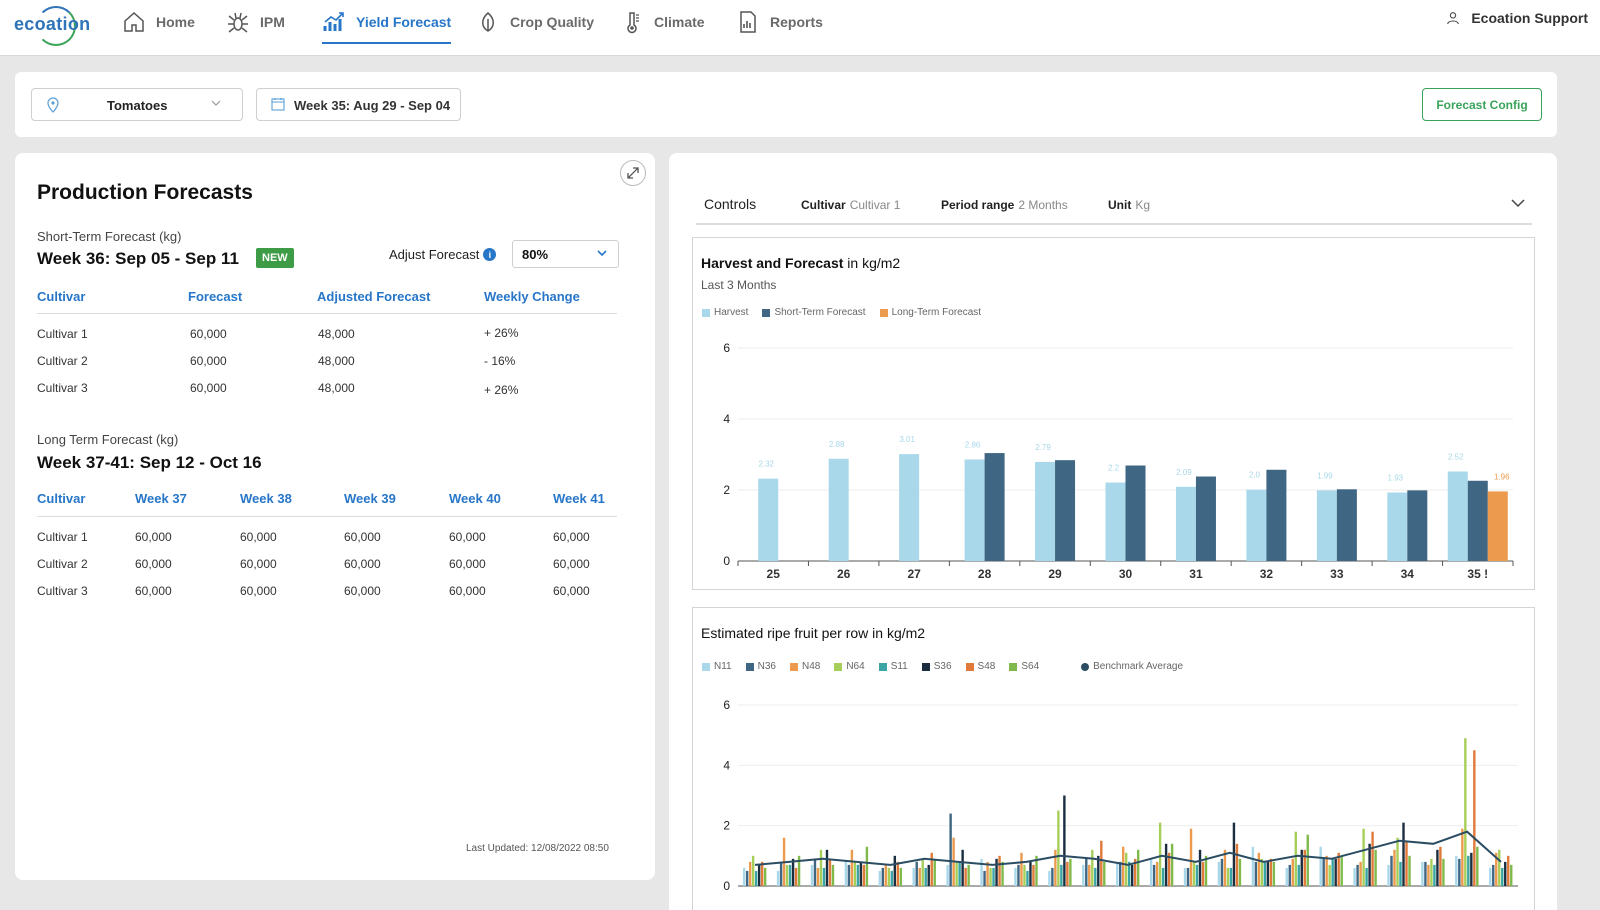 The width and height of the screenshot is (1600, 910). I want to click on legend-item: N64, so click(849, 666).